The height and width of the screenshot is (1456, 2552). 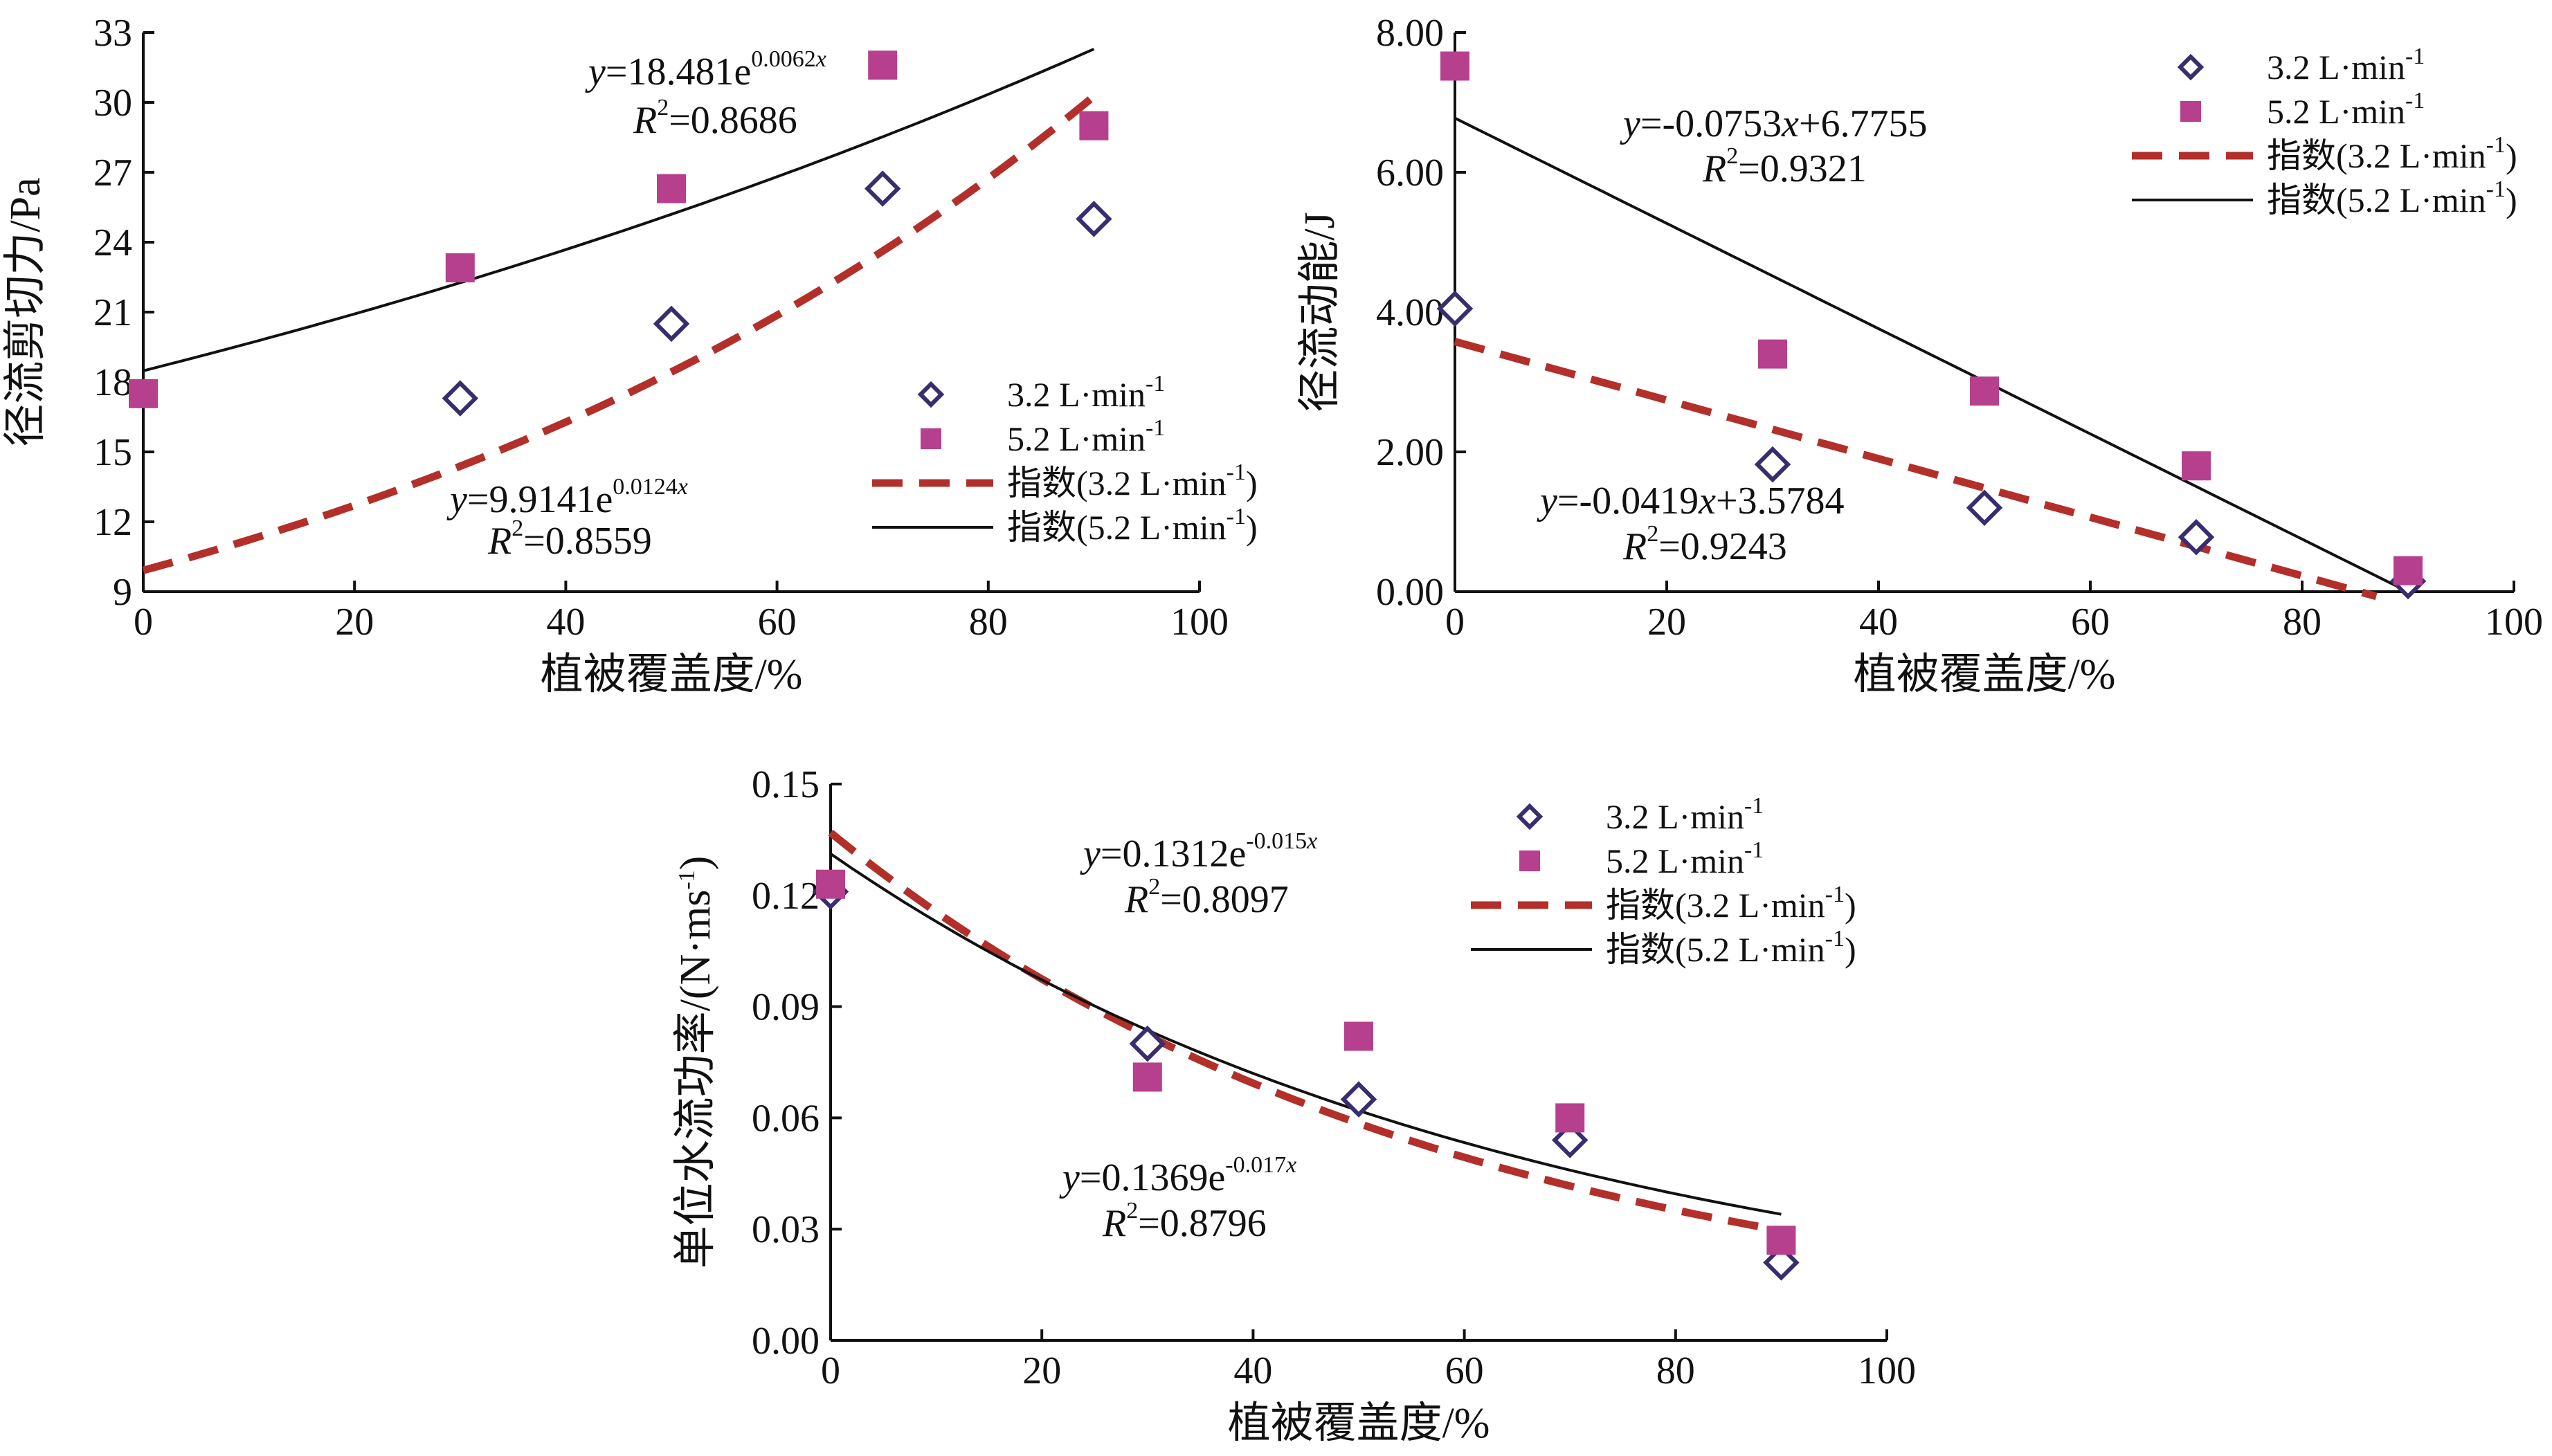 I want to click on y-axis-title: 径流剪切力/Pa, so click(x=25, y=311).